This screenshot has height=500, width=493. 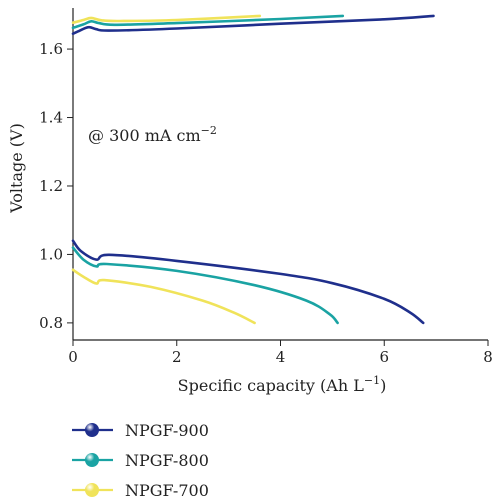 I want to click on x-axis-title: Specific capacity (Ah L−1), so click(x=282, y=384).